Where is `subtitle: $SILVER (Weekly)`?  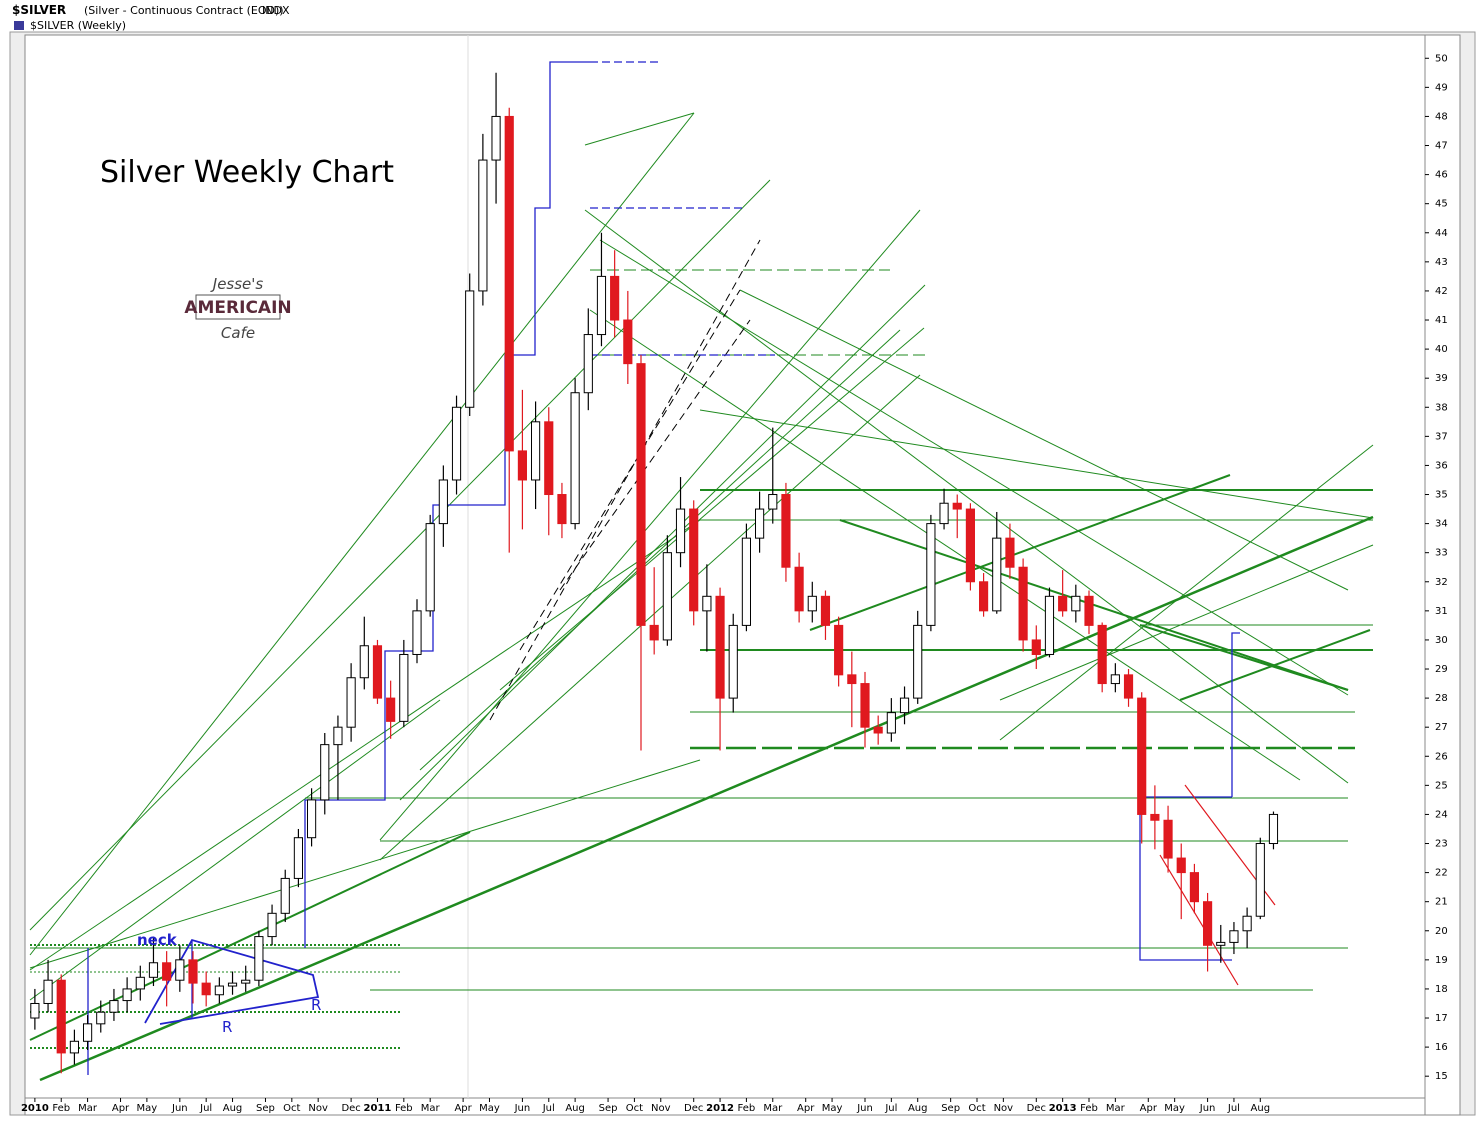
subtitle: $SILVER (Weekly) is located at coordinates (78, 25).